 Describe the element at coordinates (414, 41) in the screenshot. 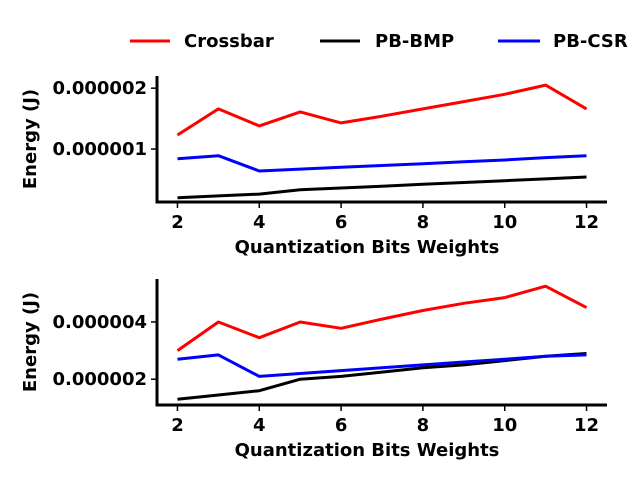

I see `legend-label-1: PB-BMP` at that location.